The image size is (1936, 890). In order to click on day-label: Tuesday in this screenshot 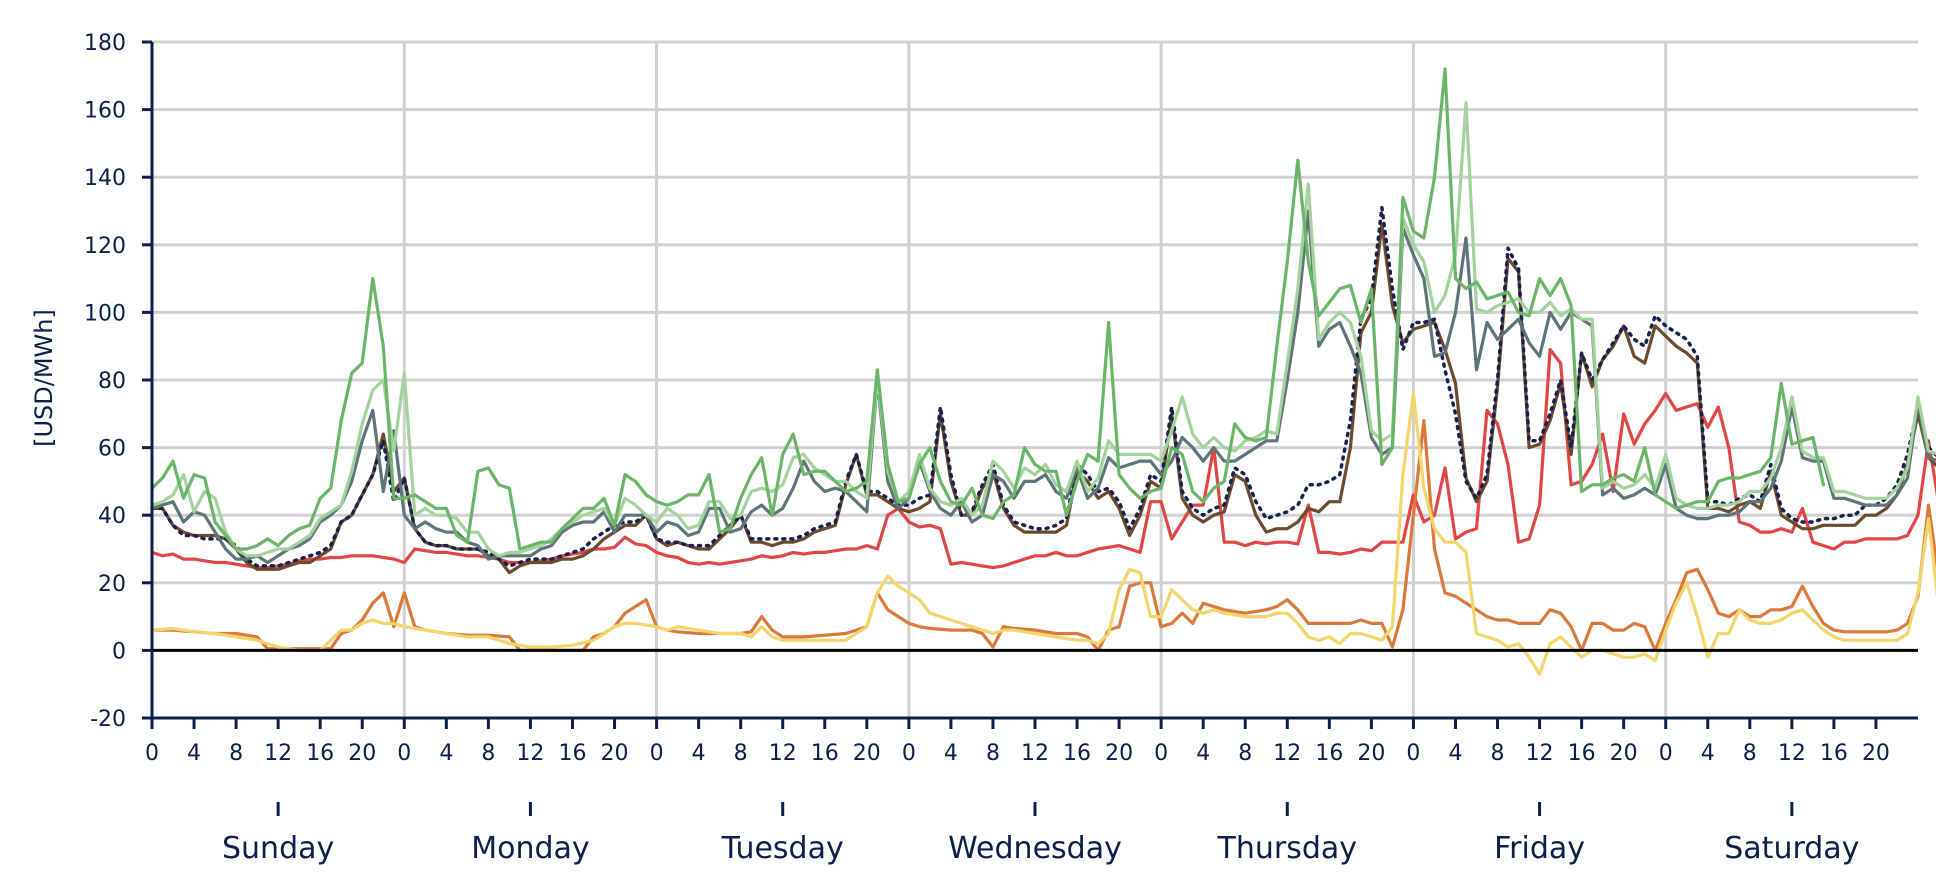, I will do `click(782, 848)`.